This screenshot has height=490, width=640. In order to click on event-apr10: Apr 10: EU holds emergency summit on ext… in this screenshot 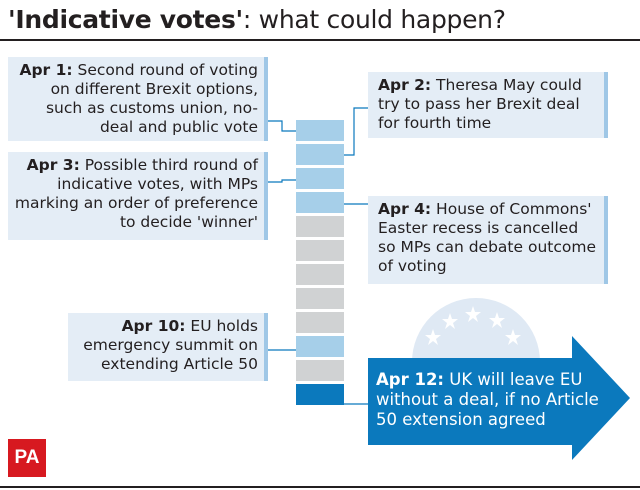, I will do `click(168, 347)`.